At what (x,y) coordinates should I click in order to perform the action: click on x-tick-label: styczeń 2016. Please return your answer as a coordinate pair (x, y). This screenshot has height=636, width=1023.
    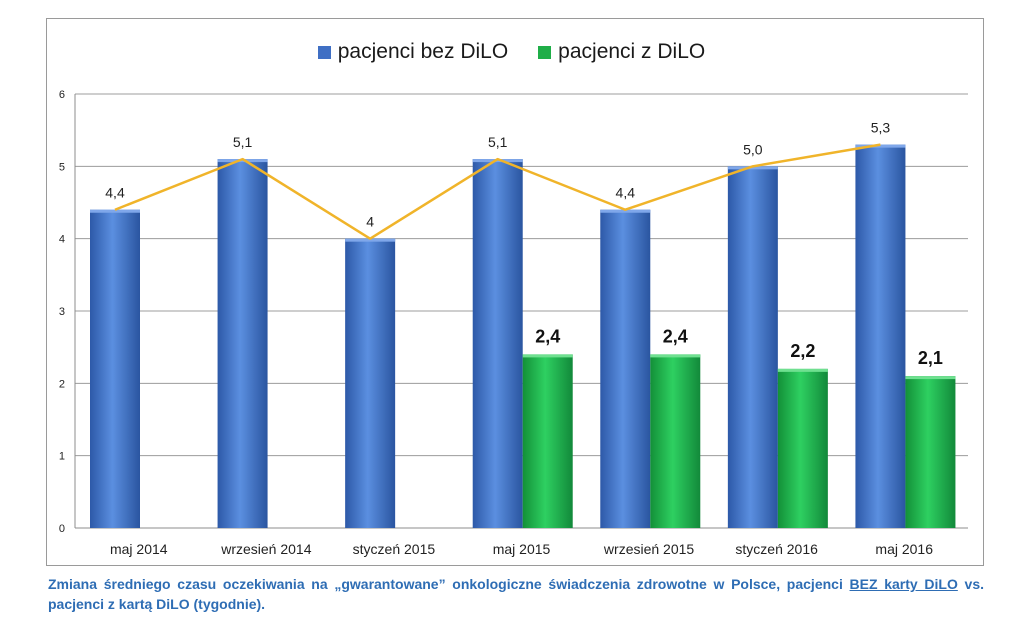
    Looking at the image, I should click on (776, 549).